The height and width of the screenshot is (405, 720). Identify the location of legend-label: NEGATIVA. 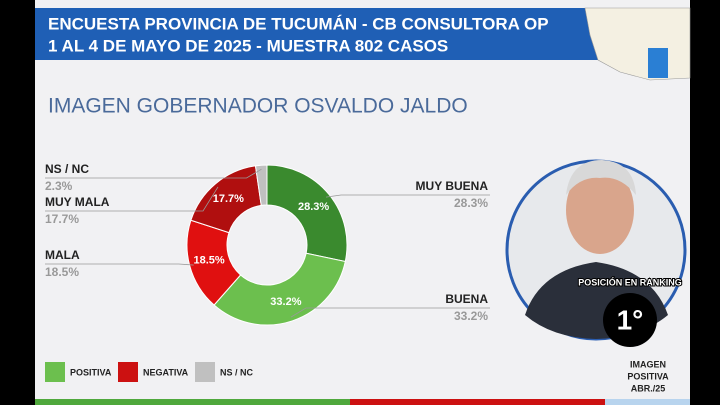
(166, 372).